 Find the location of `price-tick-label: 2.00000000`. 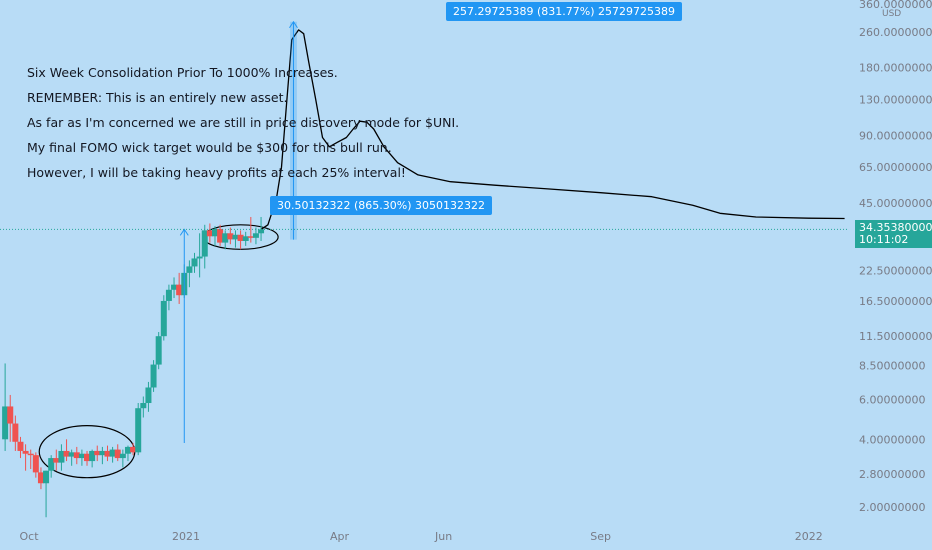

price-tick-label: 2.00000000 is located at coordinates (892, 507).